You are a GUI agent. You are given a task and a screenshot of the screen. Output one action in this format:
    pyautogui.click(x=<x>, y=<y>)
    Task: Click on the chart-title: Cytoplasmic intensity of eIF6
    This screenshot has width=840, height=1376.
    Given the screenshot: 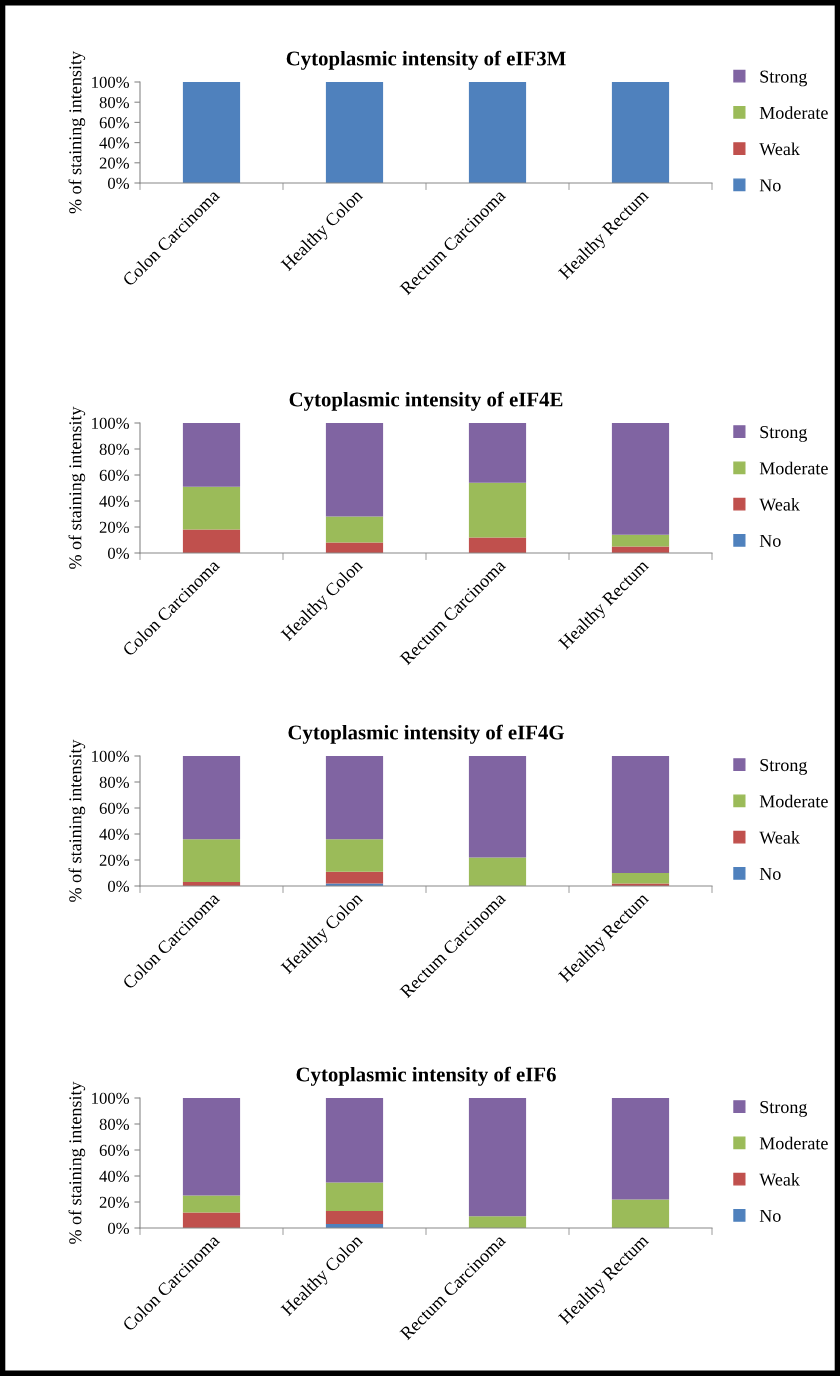 What is the action you would take?
    pyautogui.click(x=426, y=1076)
    